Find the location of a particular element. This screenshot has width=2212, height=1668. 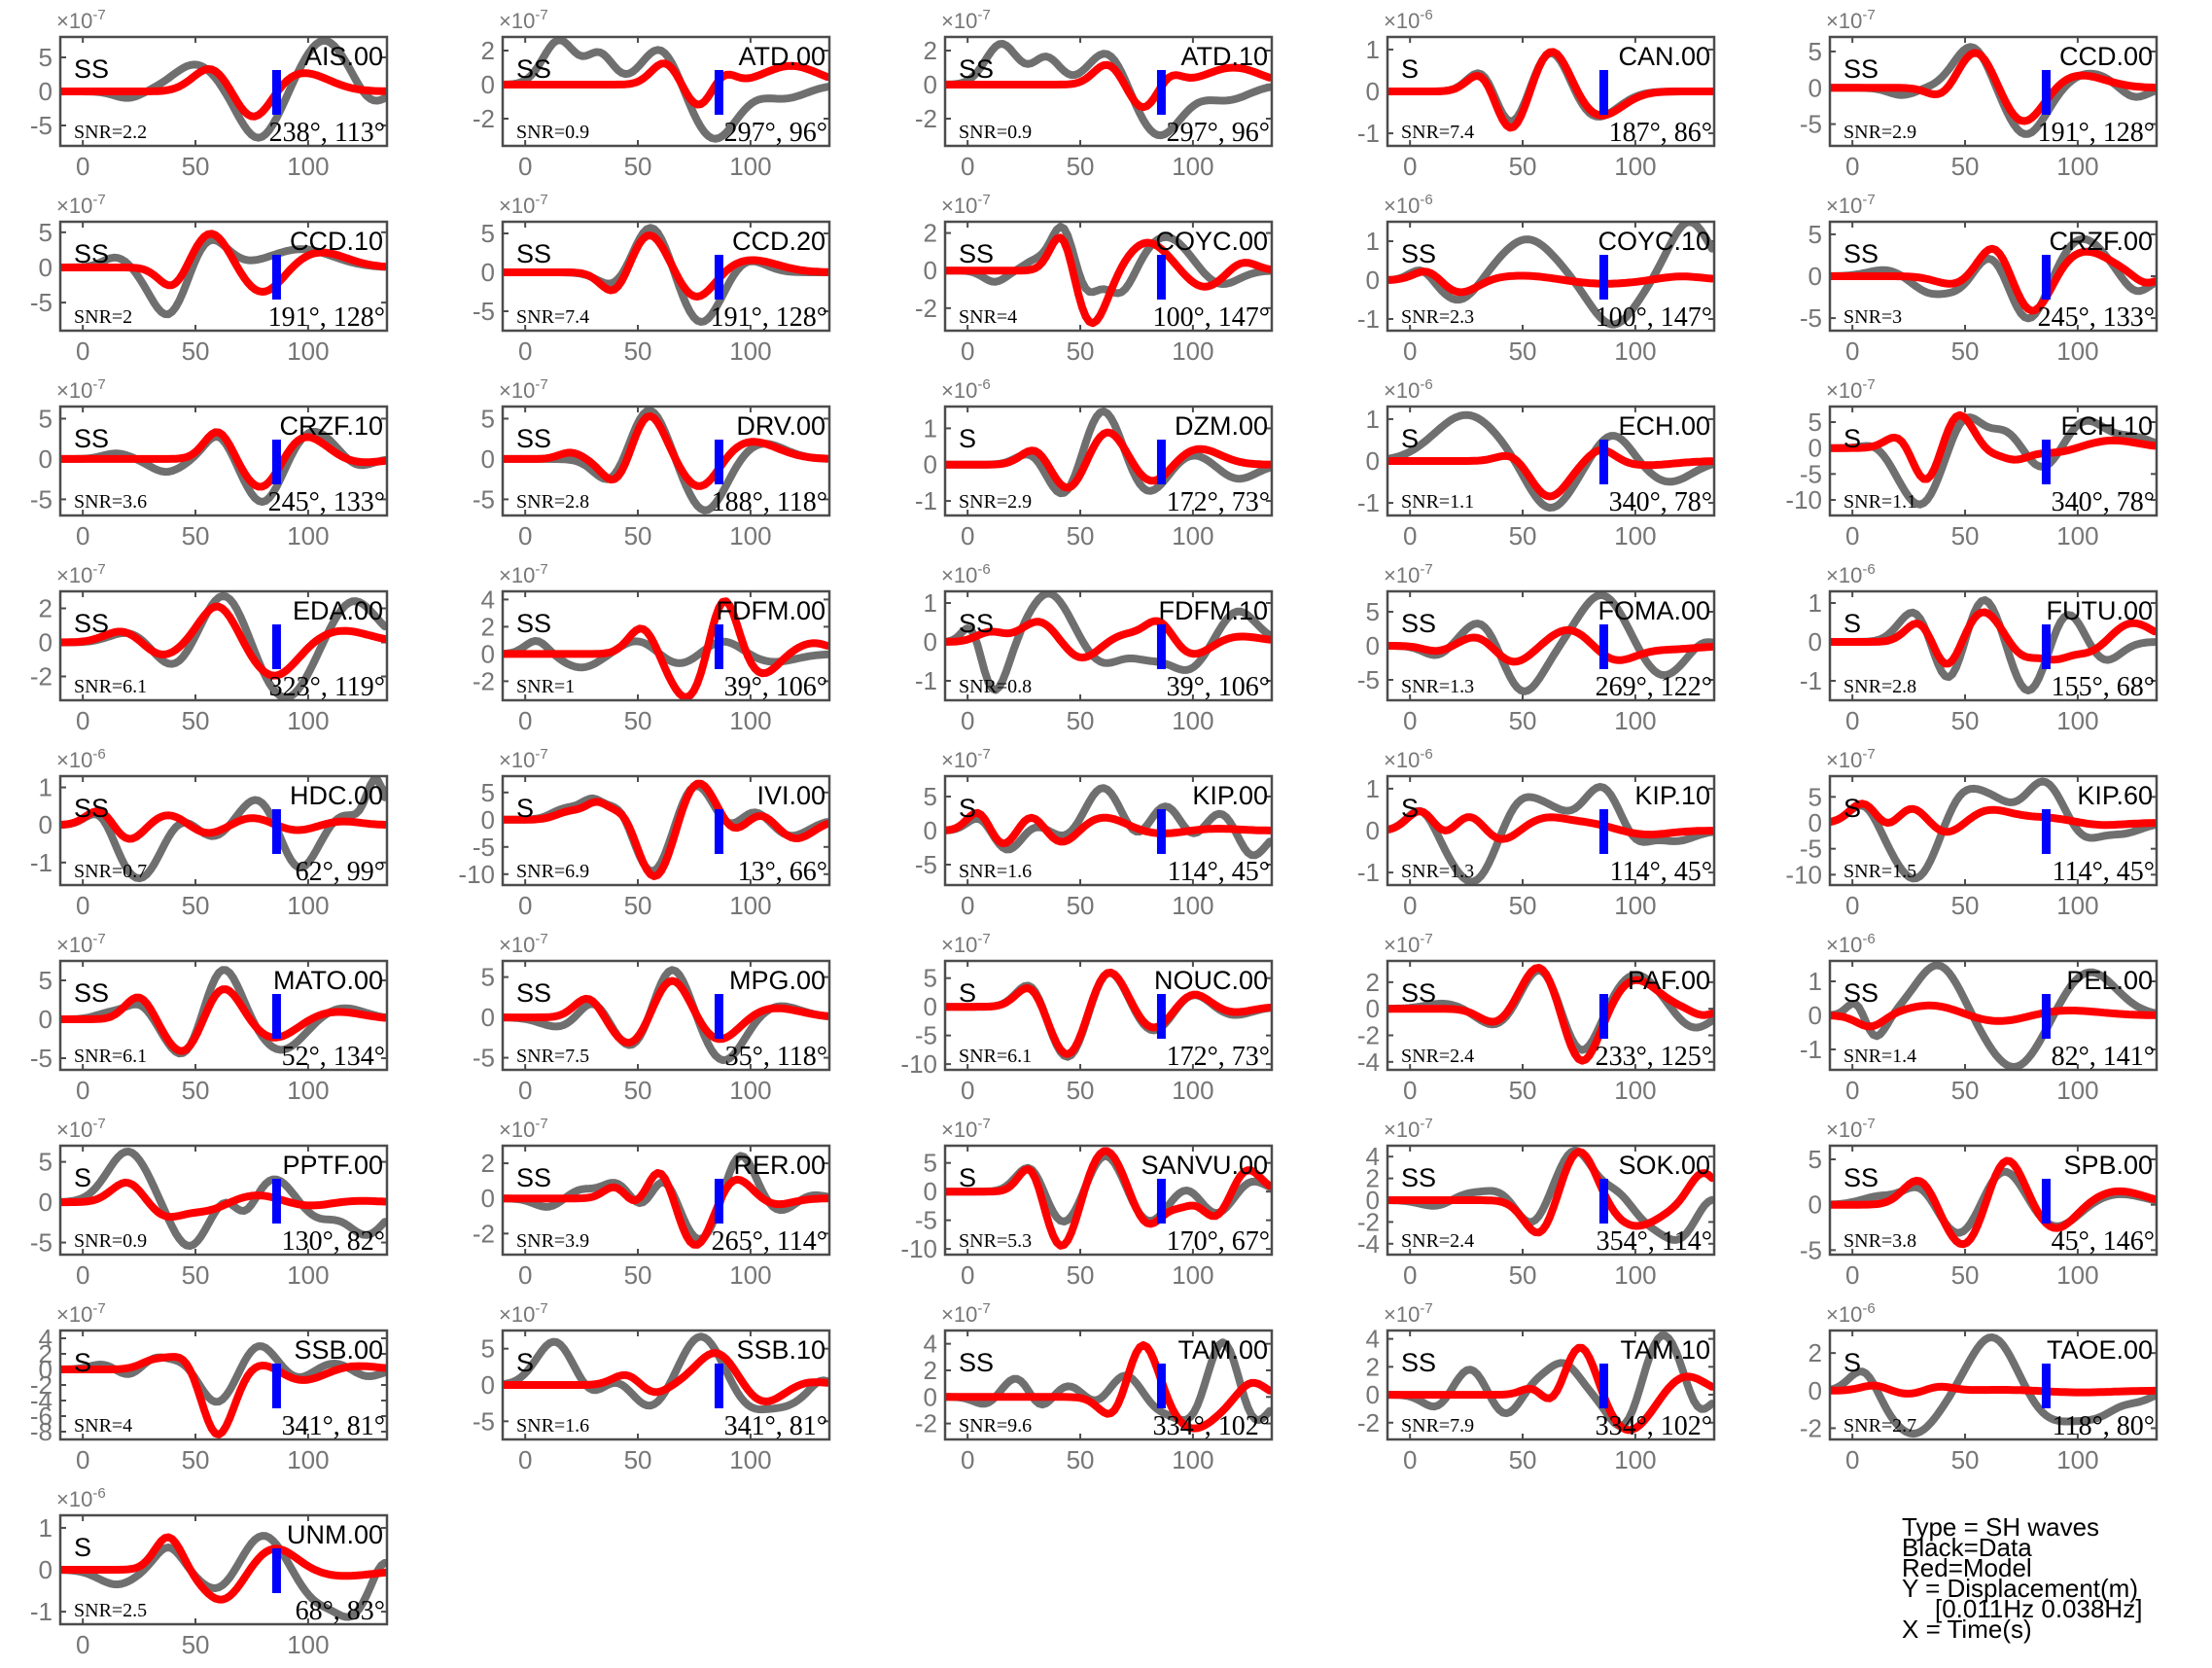

angles-label: 82°, 141° is located at coordinates (2103, 1057).